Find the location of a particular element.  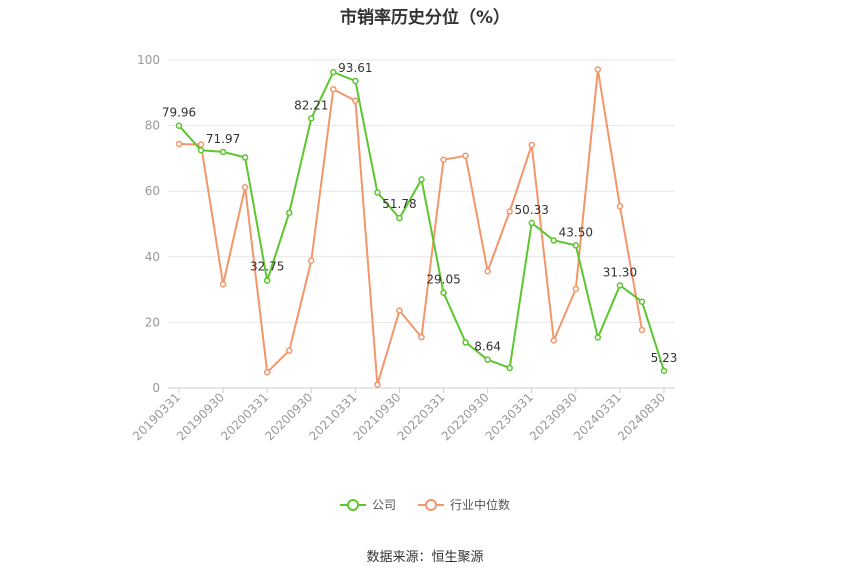

company-data-label: 50.33 is located at coordinates (532, 210).